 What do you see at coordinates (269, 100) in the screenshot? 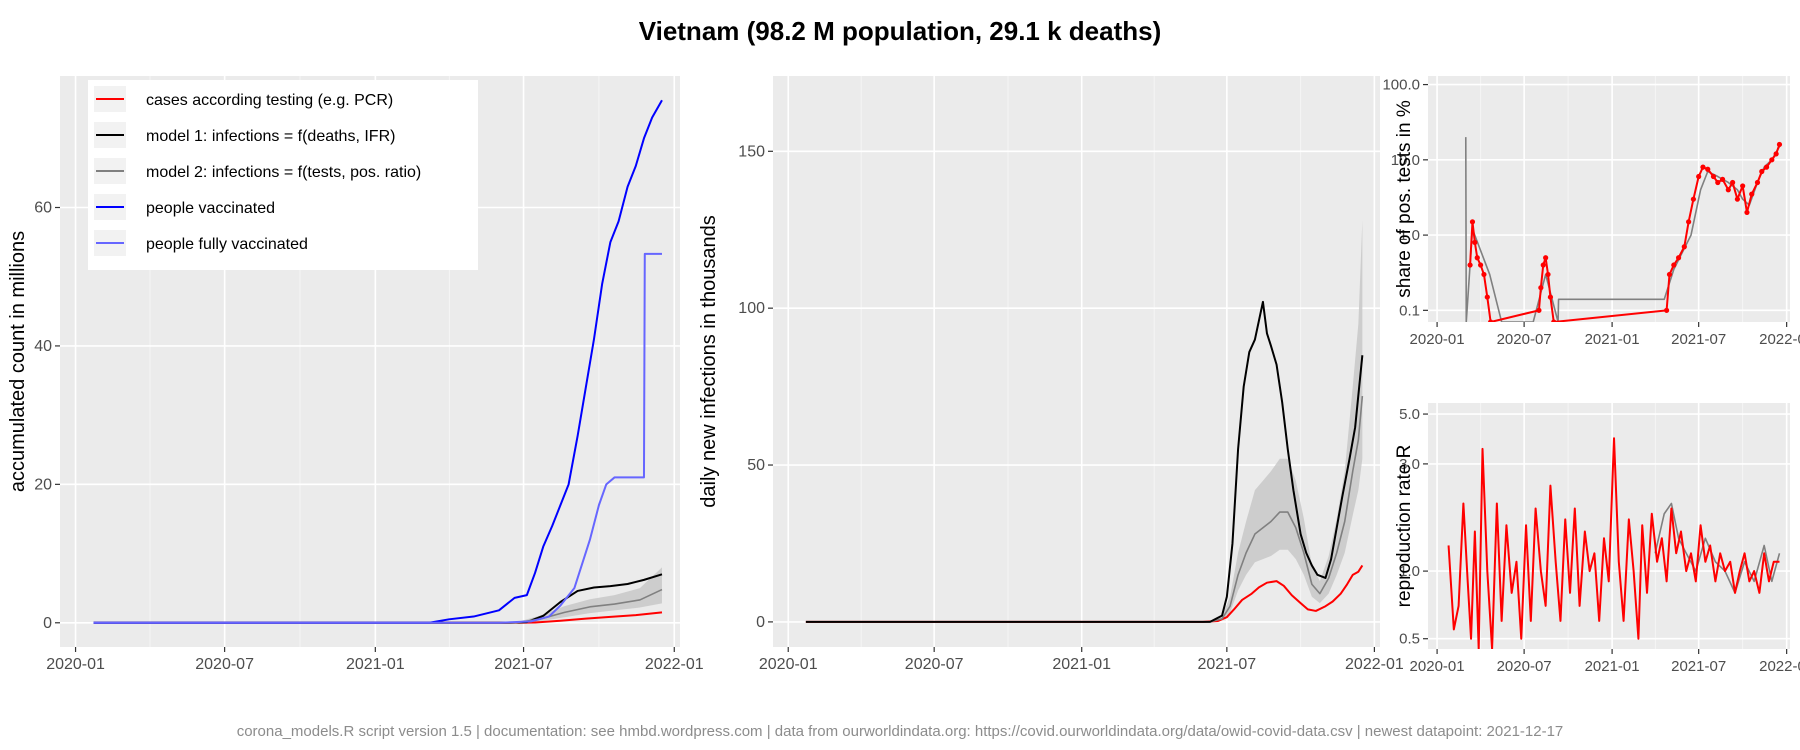
I see `legend-label-cases: cases according testing (e.g. PCR)` at bounding box center [269, 100].